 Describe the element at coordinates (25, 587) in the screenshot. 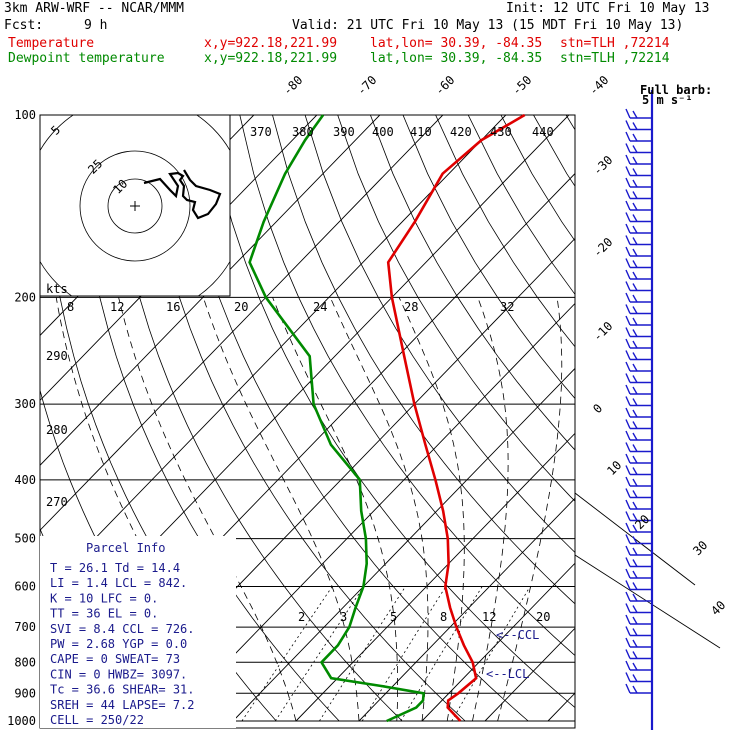

I see `pressure-tick-label: 600` at that location.